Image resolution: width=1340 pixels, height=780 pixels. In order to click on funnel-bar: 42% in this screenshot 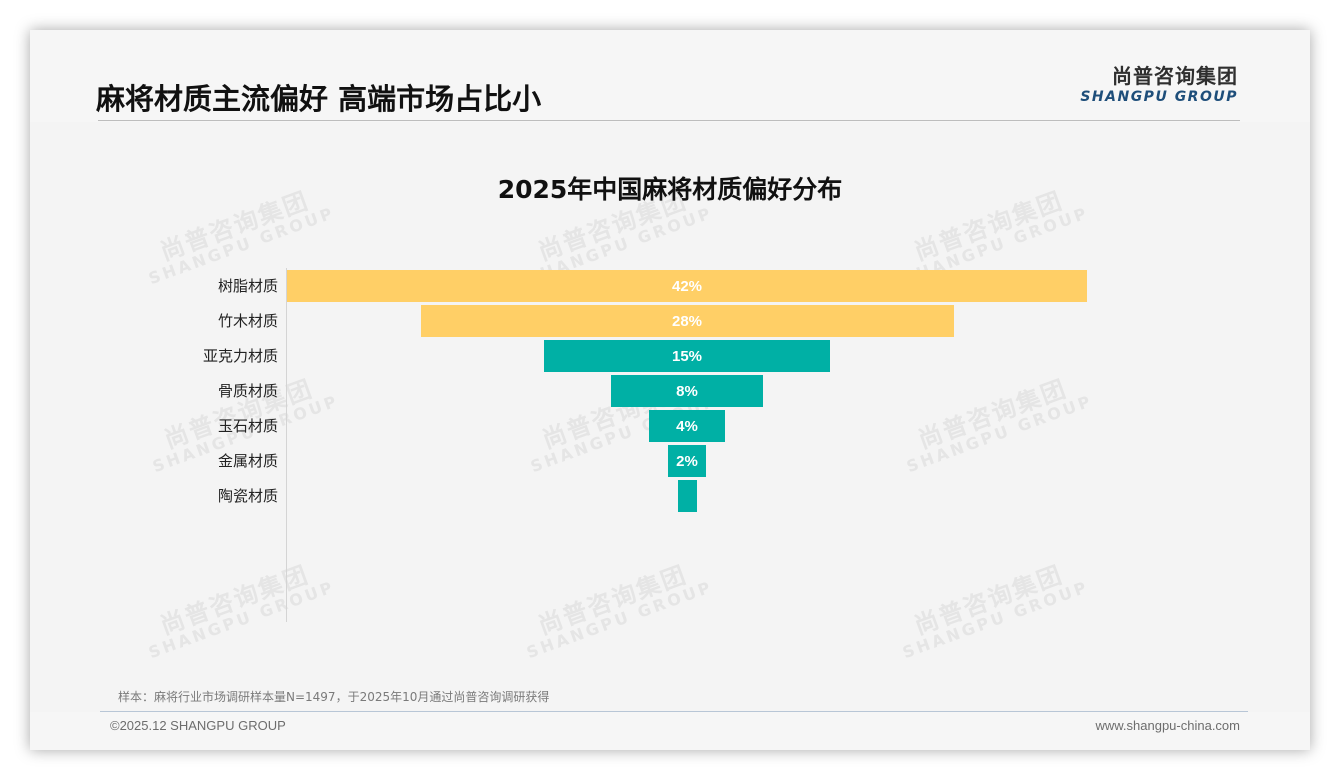, I will do `click(687, 286)`.